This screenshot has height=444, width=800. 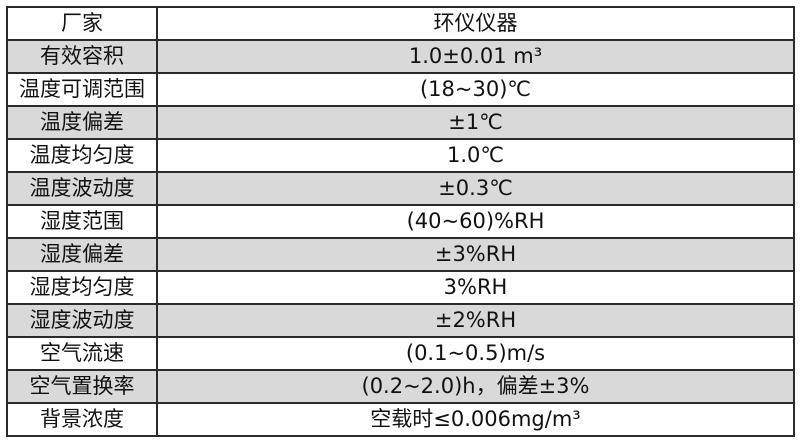 I want to click on spec-value: 1.0℃, so click(x=475, y=155).